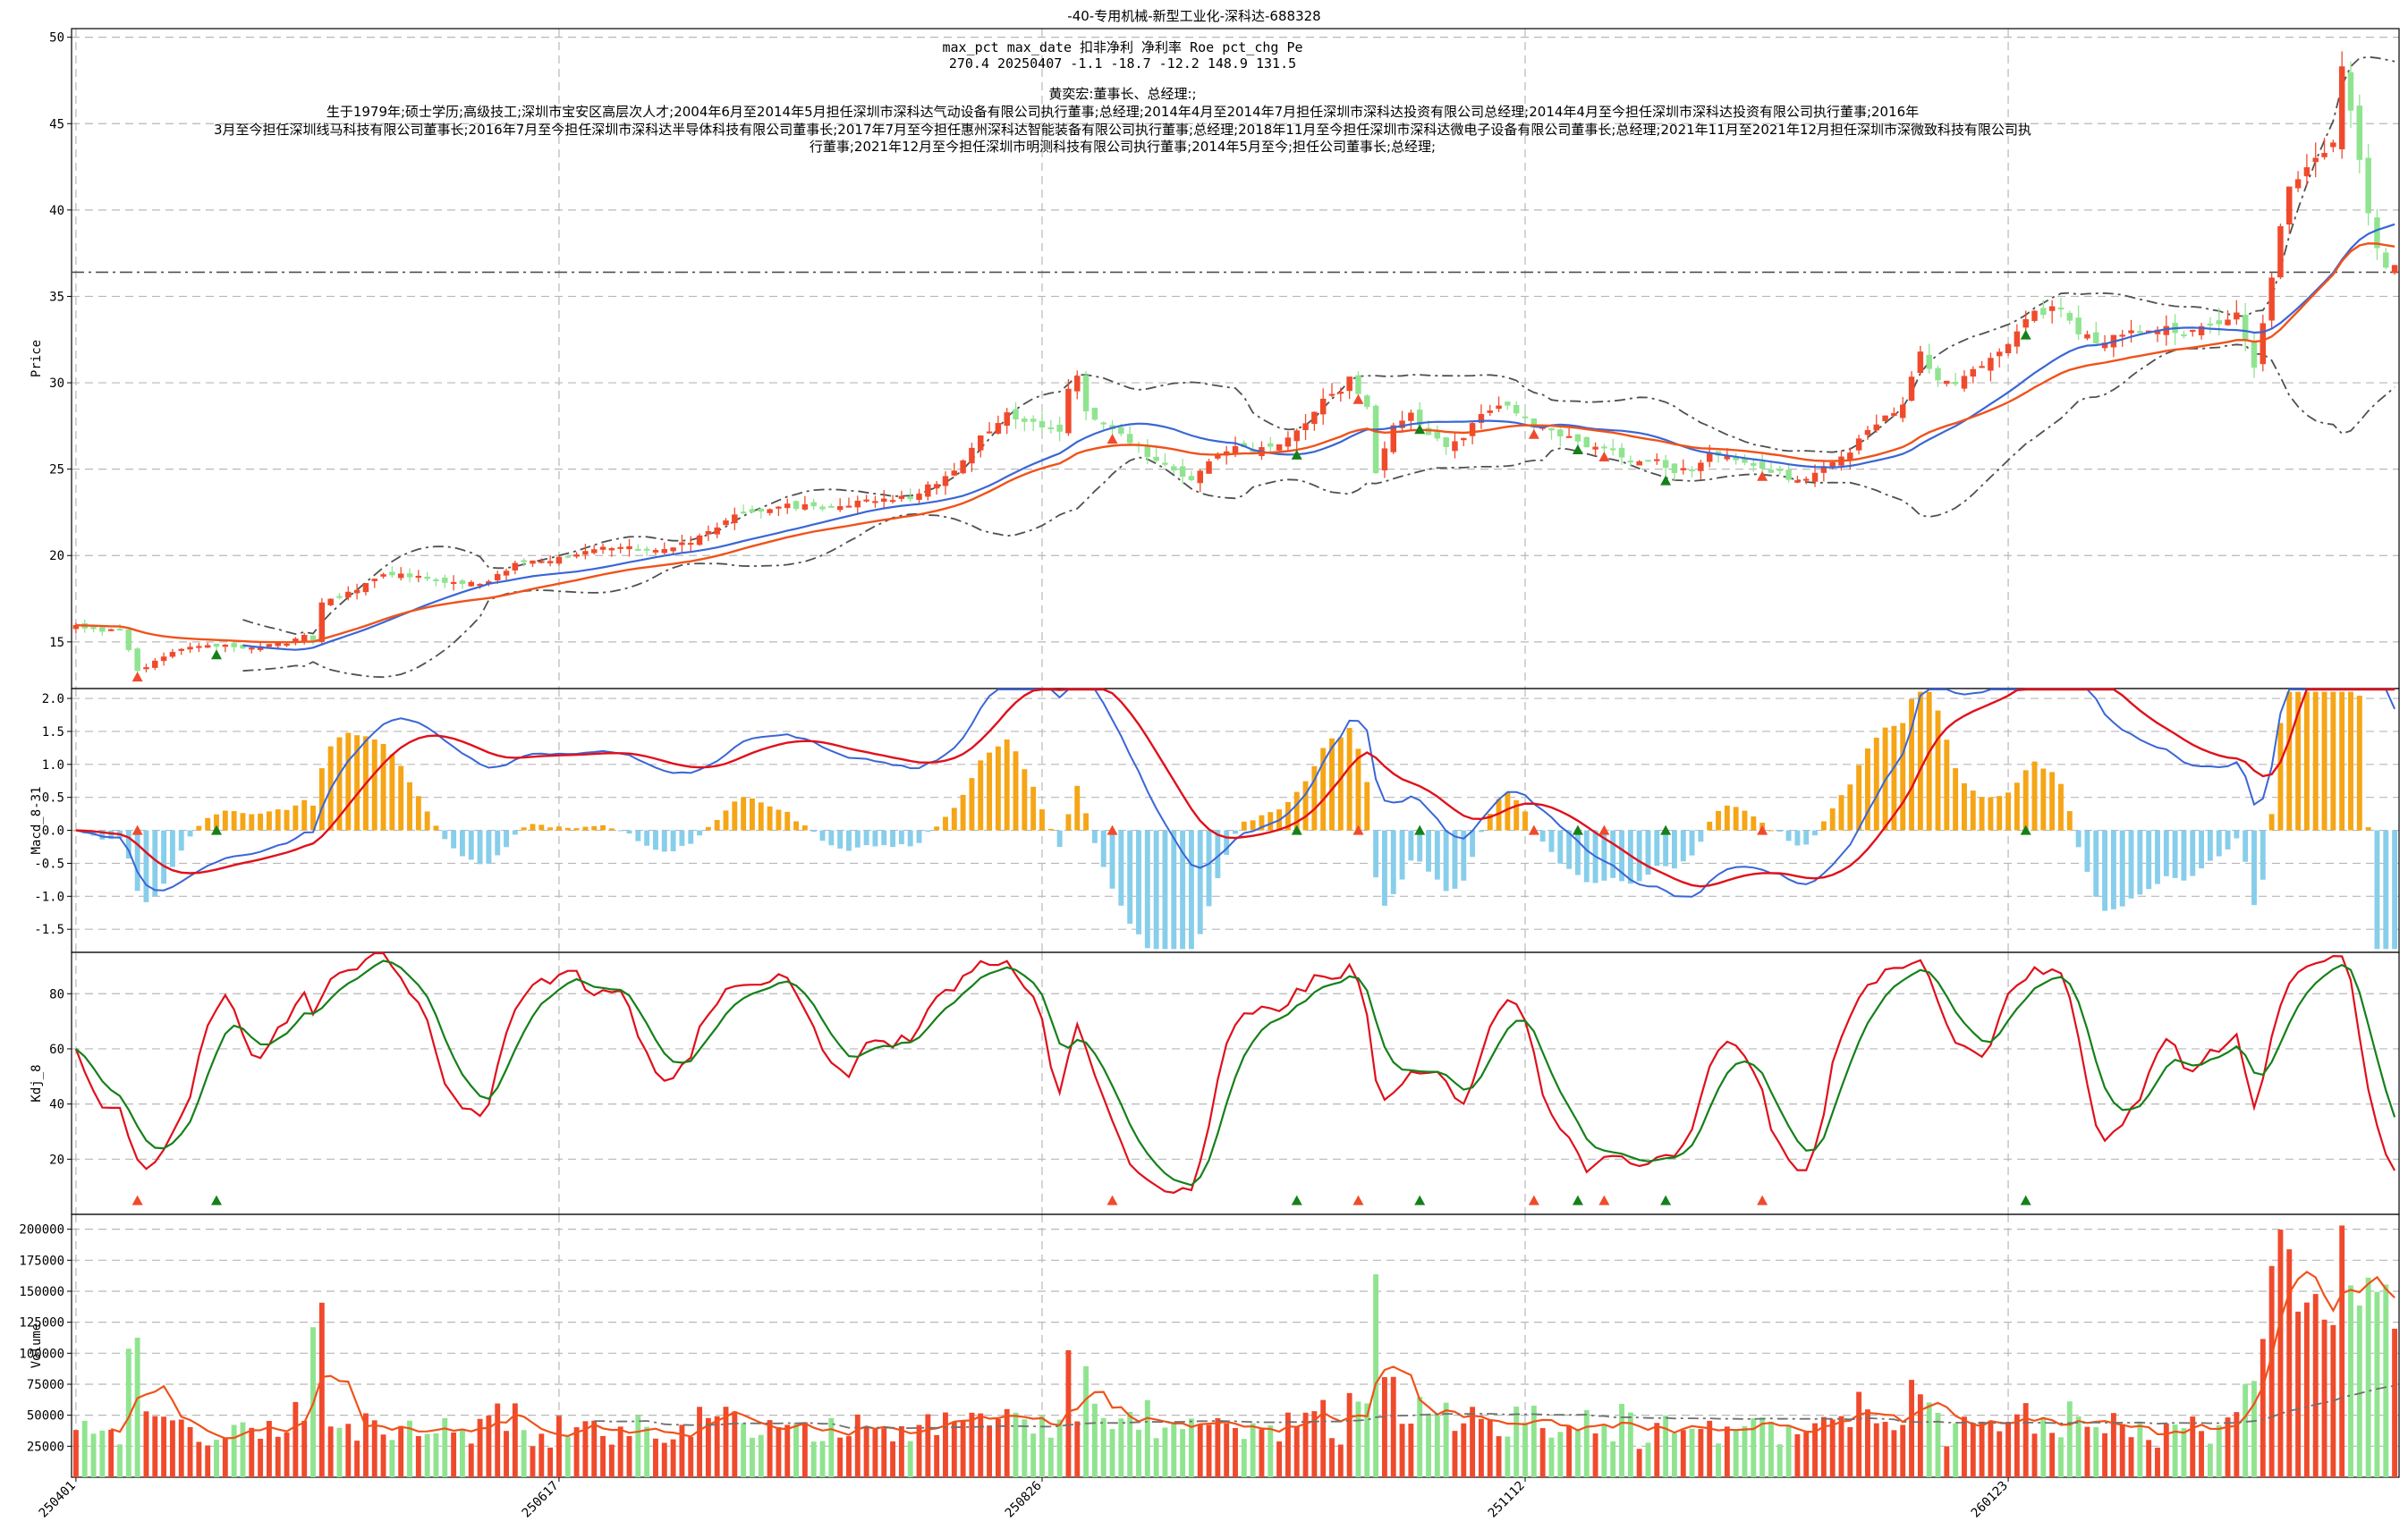  What do you see at coordinates (42, 1261) in the screenshot?
I see `y-tick-label: 175000` at bounding box center [42, 1261].